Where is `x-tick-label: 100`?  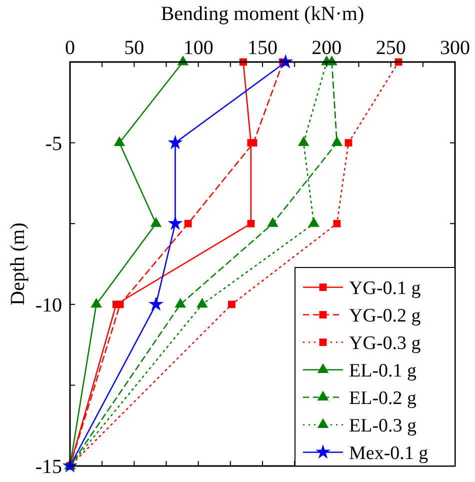
x-tick-label: 100 is located at coordinates (198, 48).